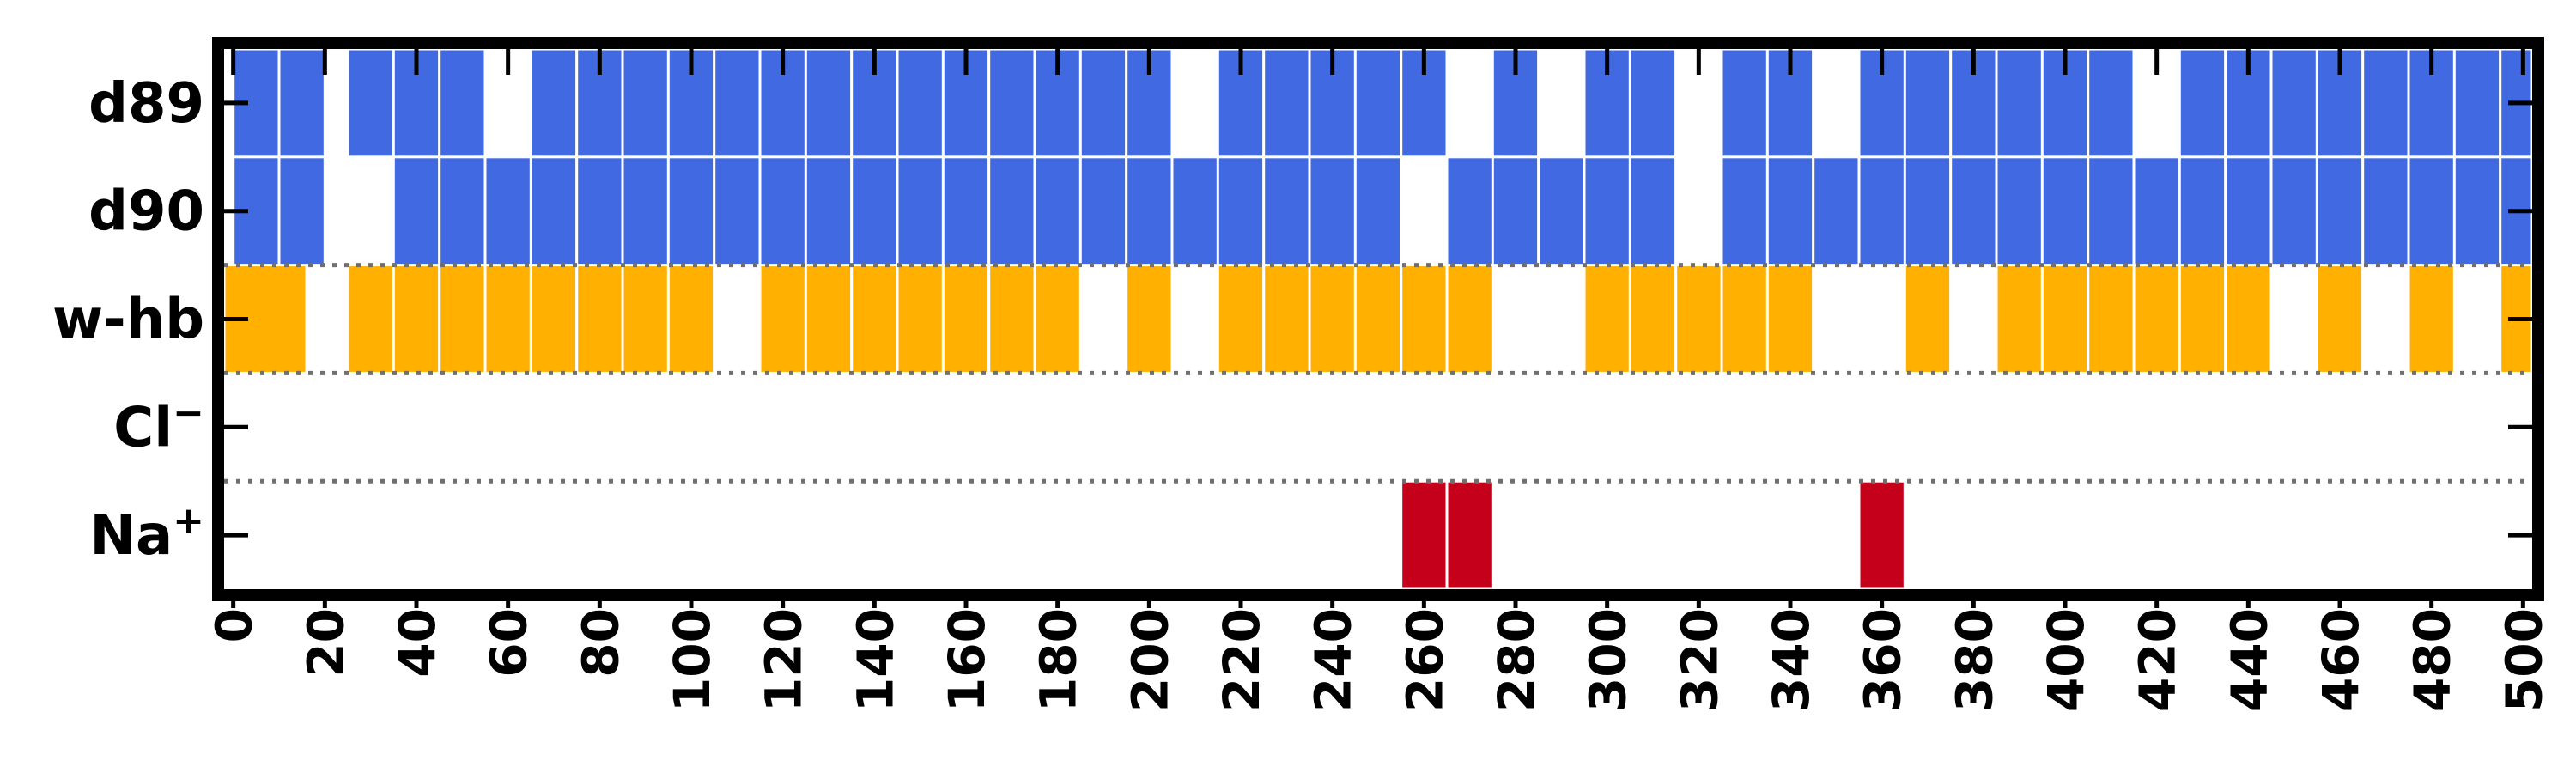  Describe the element at coordinates (1150, 660) in the screenshot. I see `x-tick-label: 200` at that location.